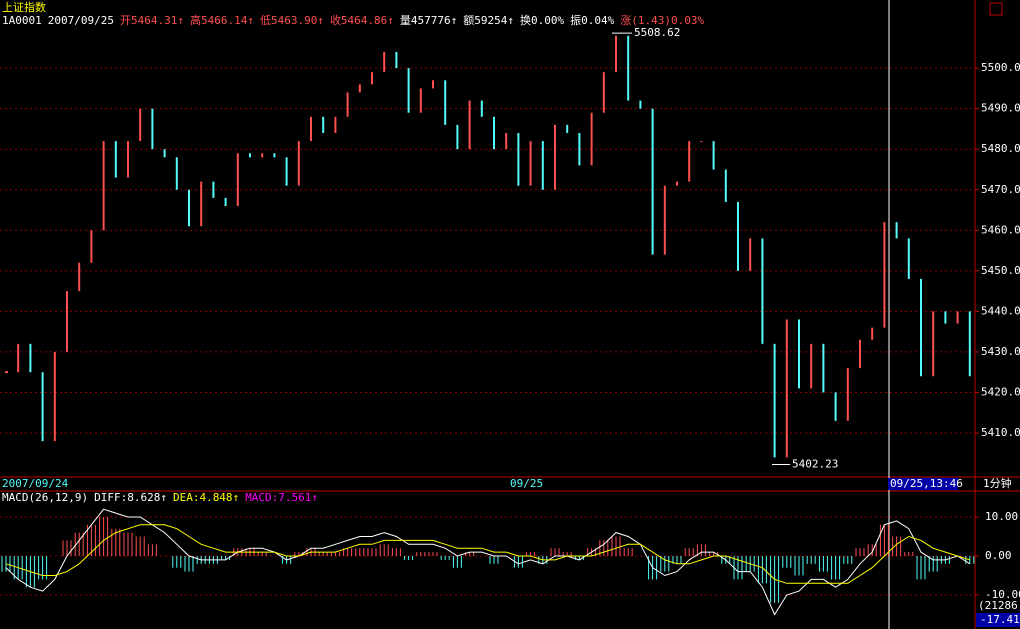 This screenshot has height=629, width=1020. What do you see at coordinates (281, 497) in the screenshot?
I see `legend-entry: MACD:7.561↑` at bounding box center [281, 497].